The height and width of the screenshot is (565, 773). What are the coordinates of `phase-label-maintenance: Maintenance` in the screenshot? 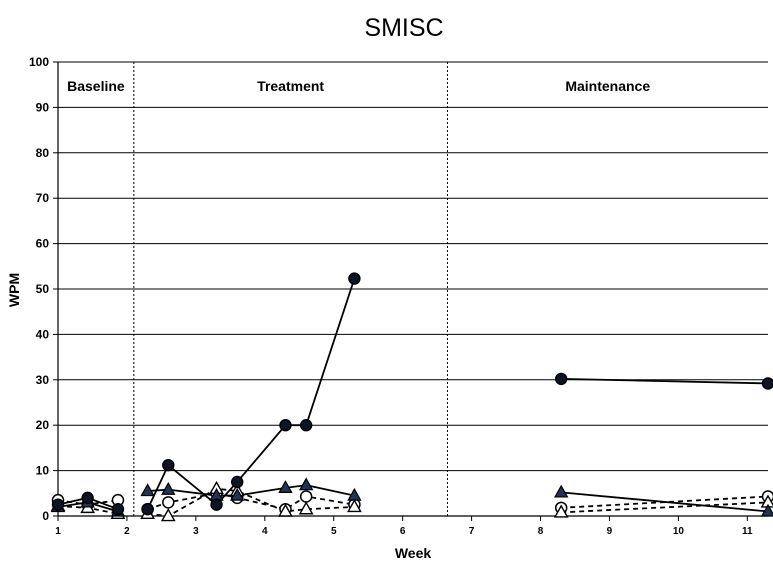 It's located at (607, 86).